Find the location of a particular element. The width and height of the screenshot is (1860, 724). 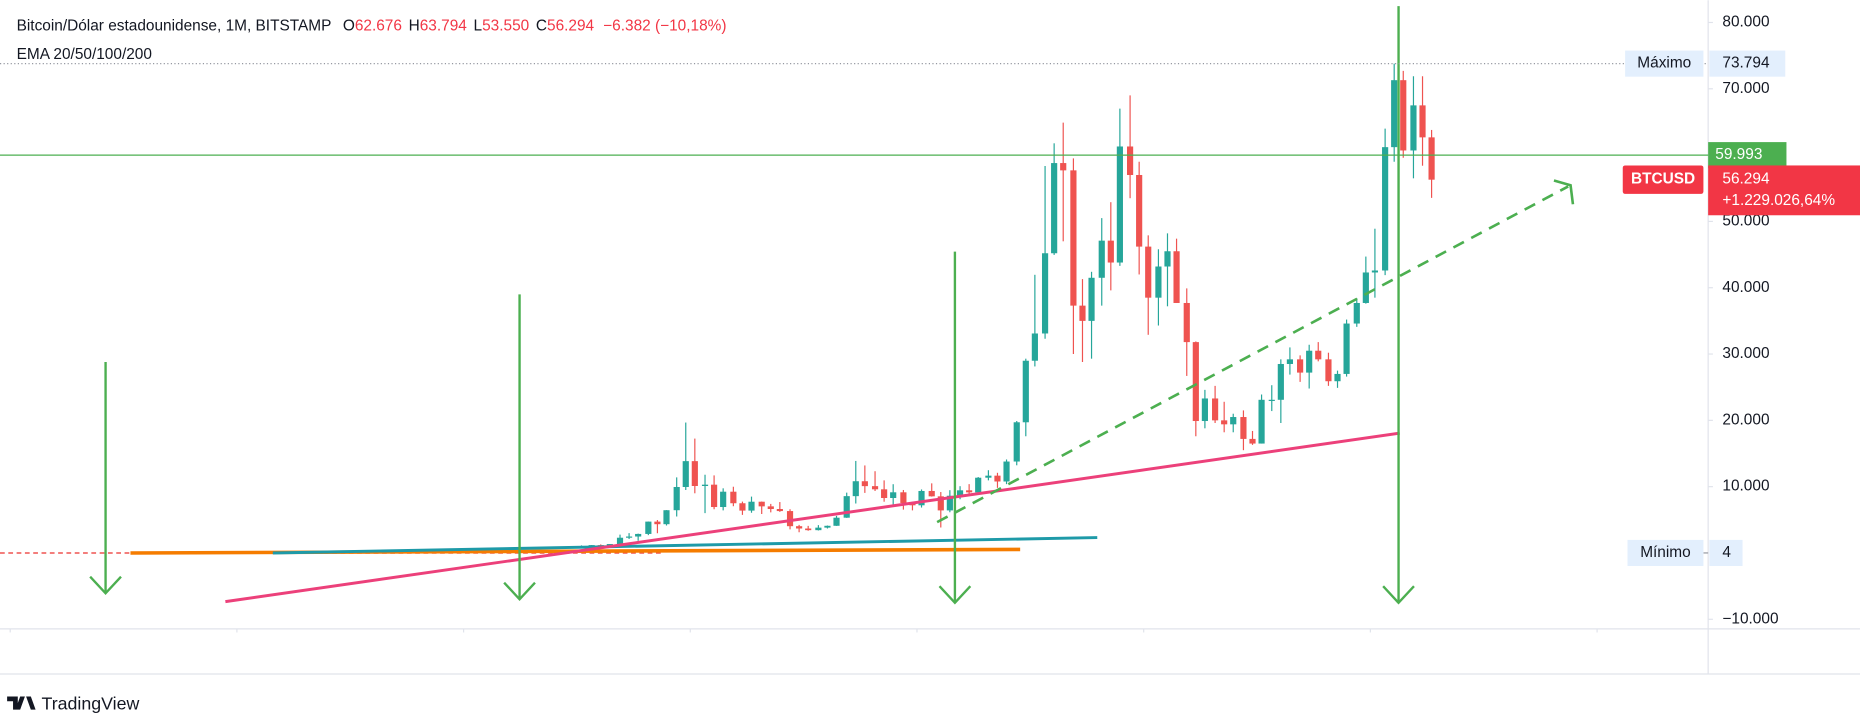

y-tick-label: 20.000 is located at coordinates (1745, 419).